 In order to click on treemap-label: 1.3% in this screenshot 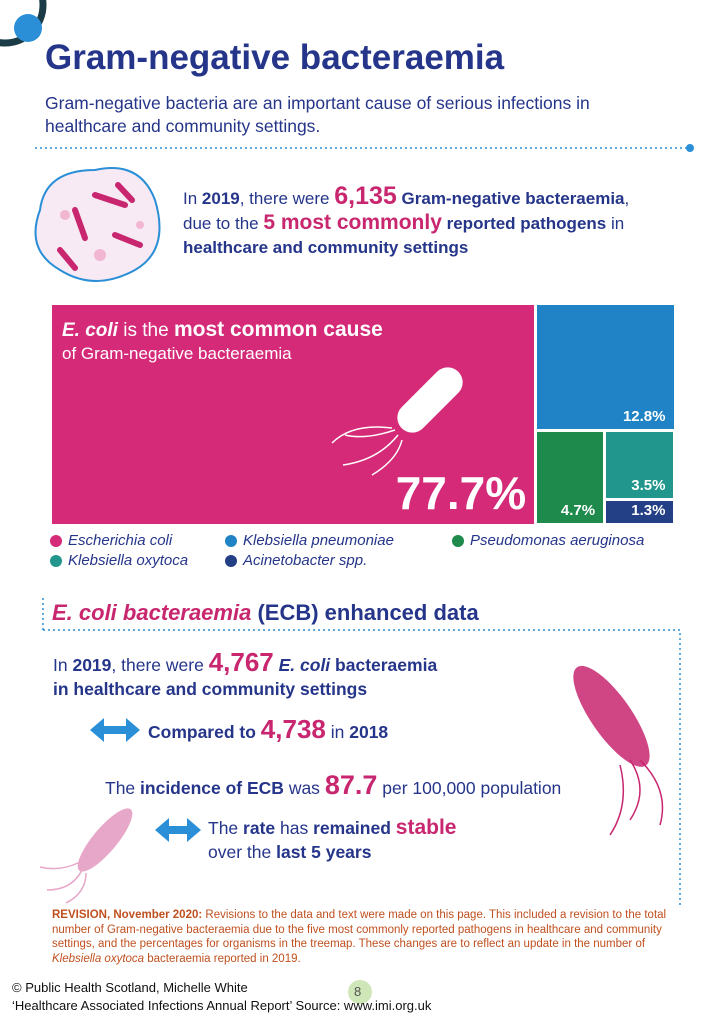, I will do `click(648, 511)`.